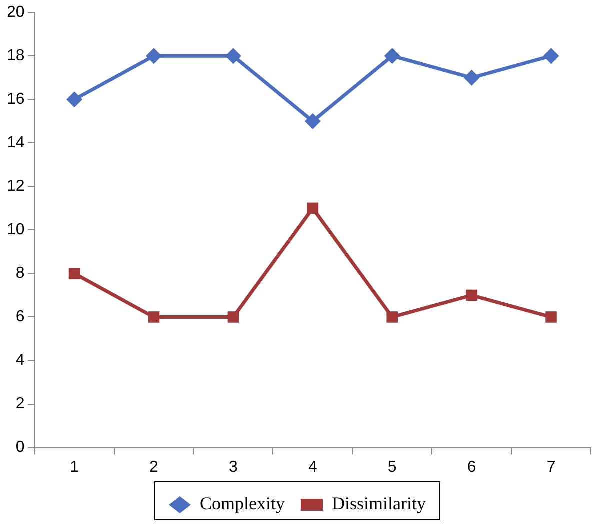 The image size is (605, 526). Describe the element at coordinates (379, 504) in the screenshot. I see `legend-label: Dissimilarity` at that location.